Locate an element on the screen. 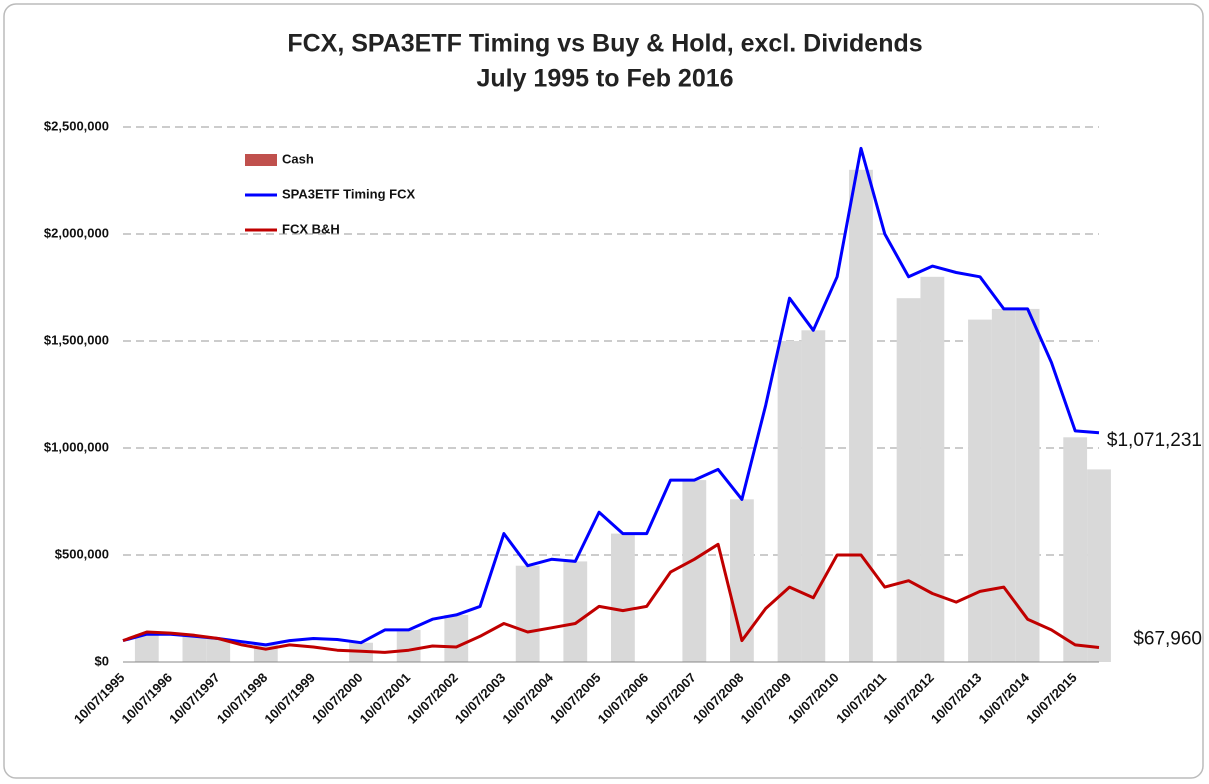  legend-label: SPA3ETF Timing FCX is located at coordinates (348, 193).